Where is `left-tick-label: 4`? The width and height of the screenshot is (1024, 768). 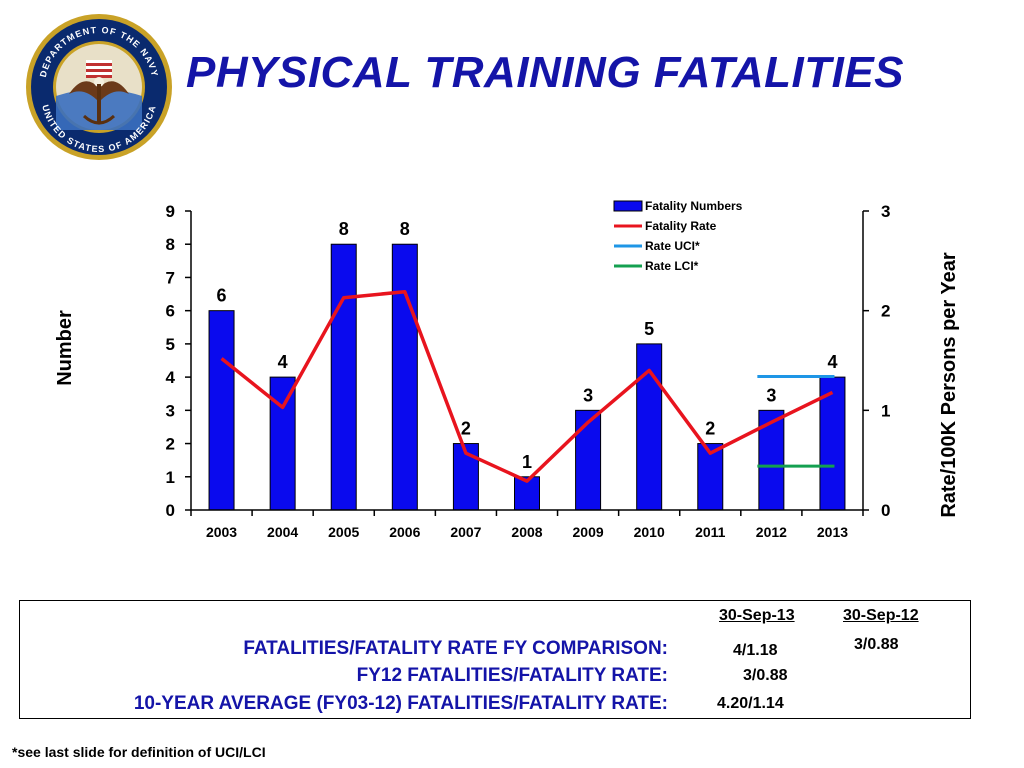 left-tick-label: 4 is located at coordinates (171, 377).